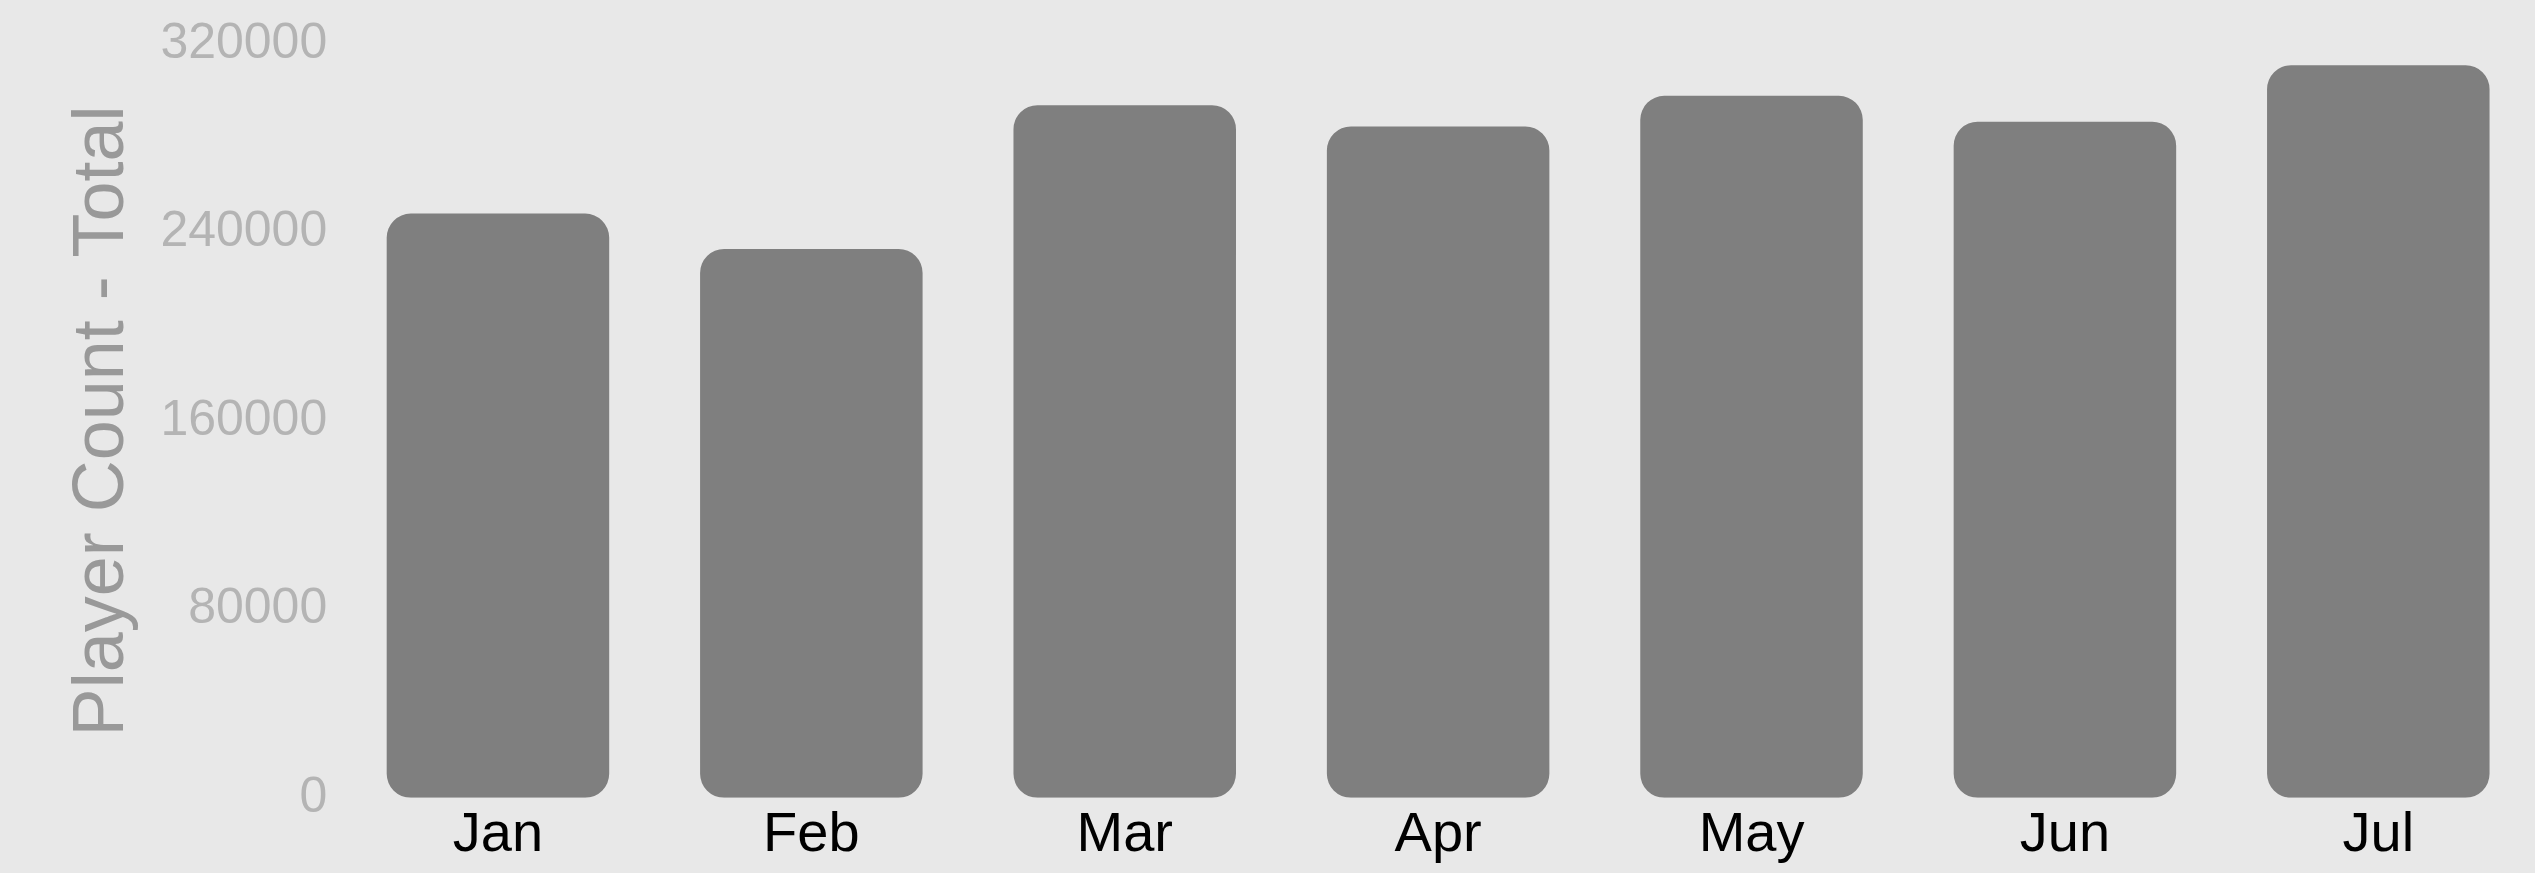 The height and width of the screenshot is (873, 2535). What do you see at coordinates (498, 831) in the screenshot?
I see `x-tick-label: Jan` at bounding box center [498, 831].